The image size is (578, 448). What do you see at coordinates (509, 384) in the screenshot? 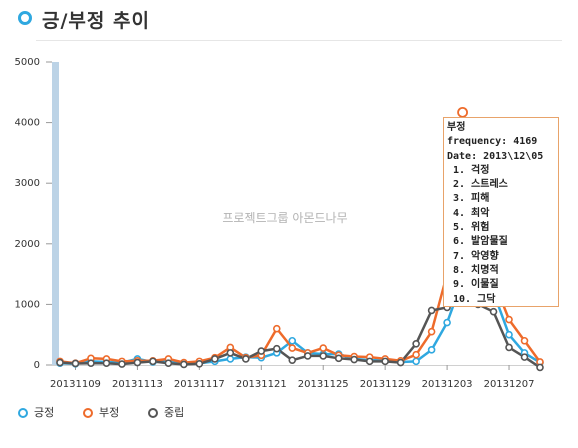
I see `x-tick-label: 20131207` at bounding box center [509, 384].